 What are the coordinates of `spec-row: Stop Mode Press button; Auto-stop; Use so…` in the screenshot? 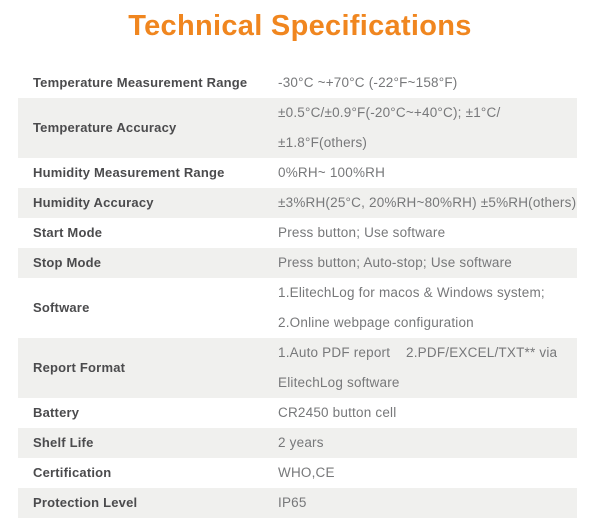 It's located at (297, 263).